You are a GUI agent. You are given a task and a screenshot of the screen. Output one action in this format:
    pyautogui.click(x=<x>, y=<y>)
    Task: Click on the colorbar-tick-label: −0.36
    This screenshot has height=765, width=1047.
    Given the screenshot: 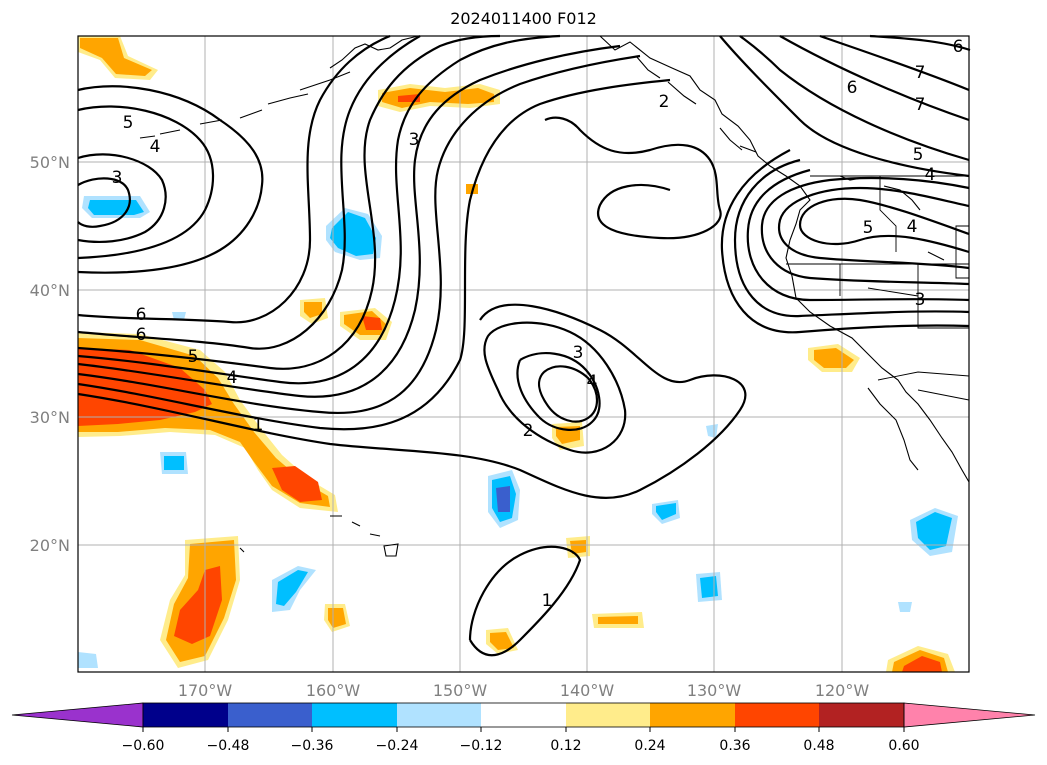 What is the action you would take?
    pyautogui.click(x=312, y=746)
    